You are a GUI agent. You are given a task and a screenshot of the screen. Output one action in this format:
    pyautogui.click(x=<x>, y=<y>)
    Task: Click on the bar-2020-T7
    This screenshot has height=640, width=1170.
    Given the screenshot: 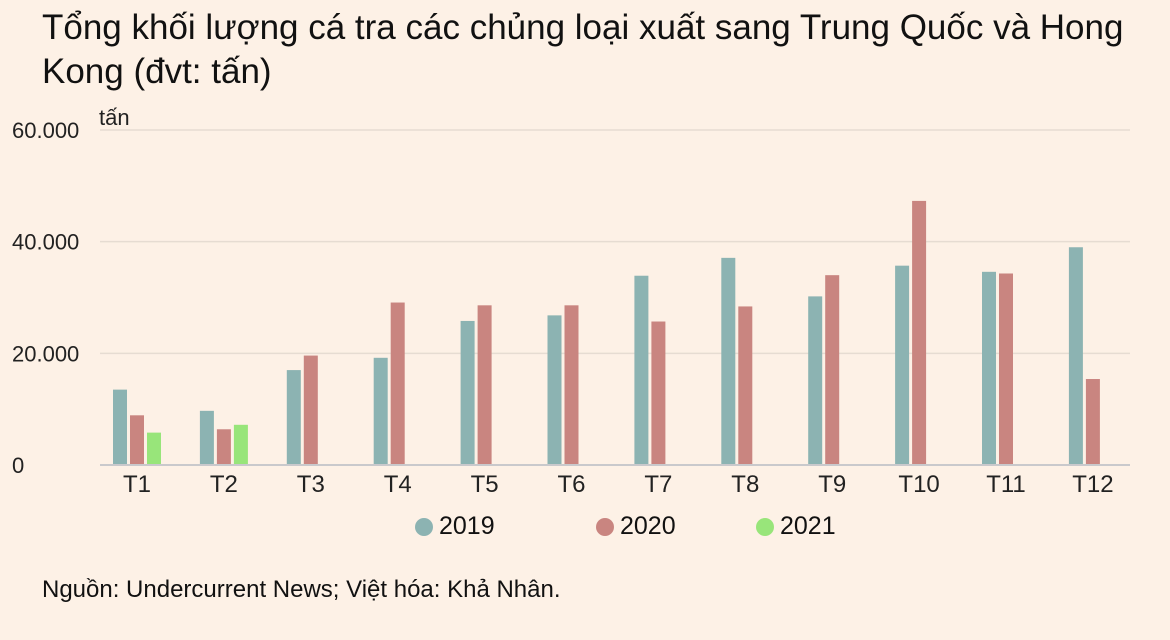 What is the action you would take?
    pyautogui.click(x=658, y=393)
    